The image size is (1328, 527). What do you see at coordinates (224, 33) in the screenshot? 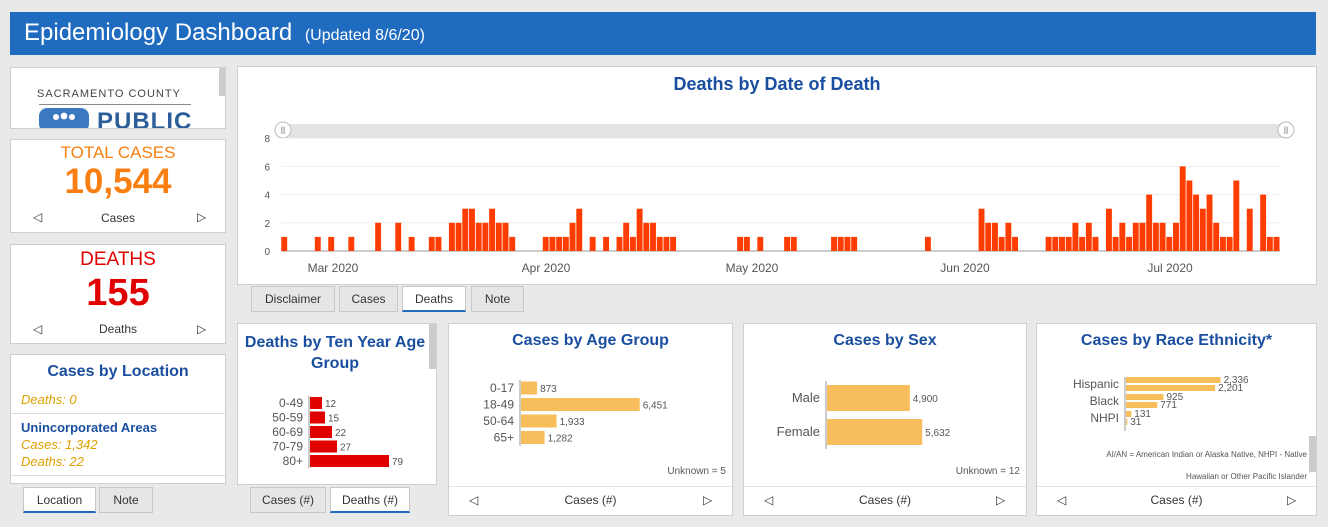
I see `header-title-row: Epidemiology Dashboard (Updated 8/6/20)` at bounding box center [224, 33].